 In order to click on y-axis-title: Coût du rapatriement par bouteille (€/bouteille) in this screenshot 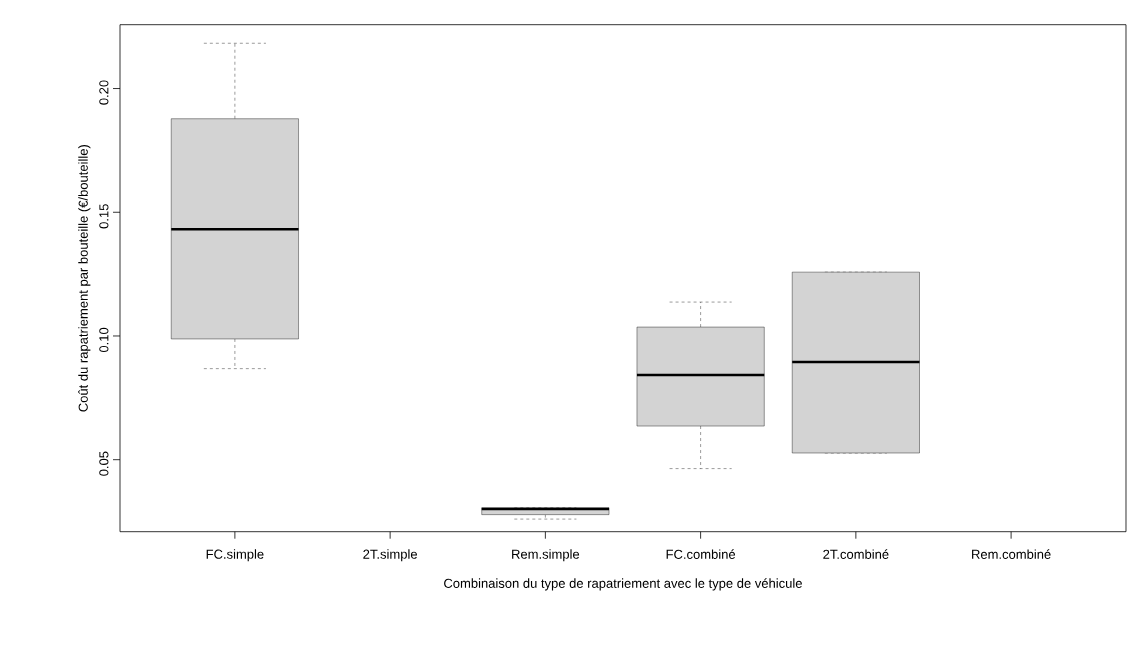, I will do `click(84, 278)`.